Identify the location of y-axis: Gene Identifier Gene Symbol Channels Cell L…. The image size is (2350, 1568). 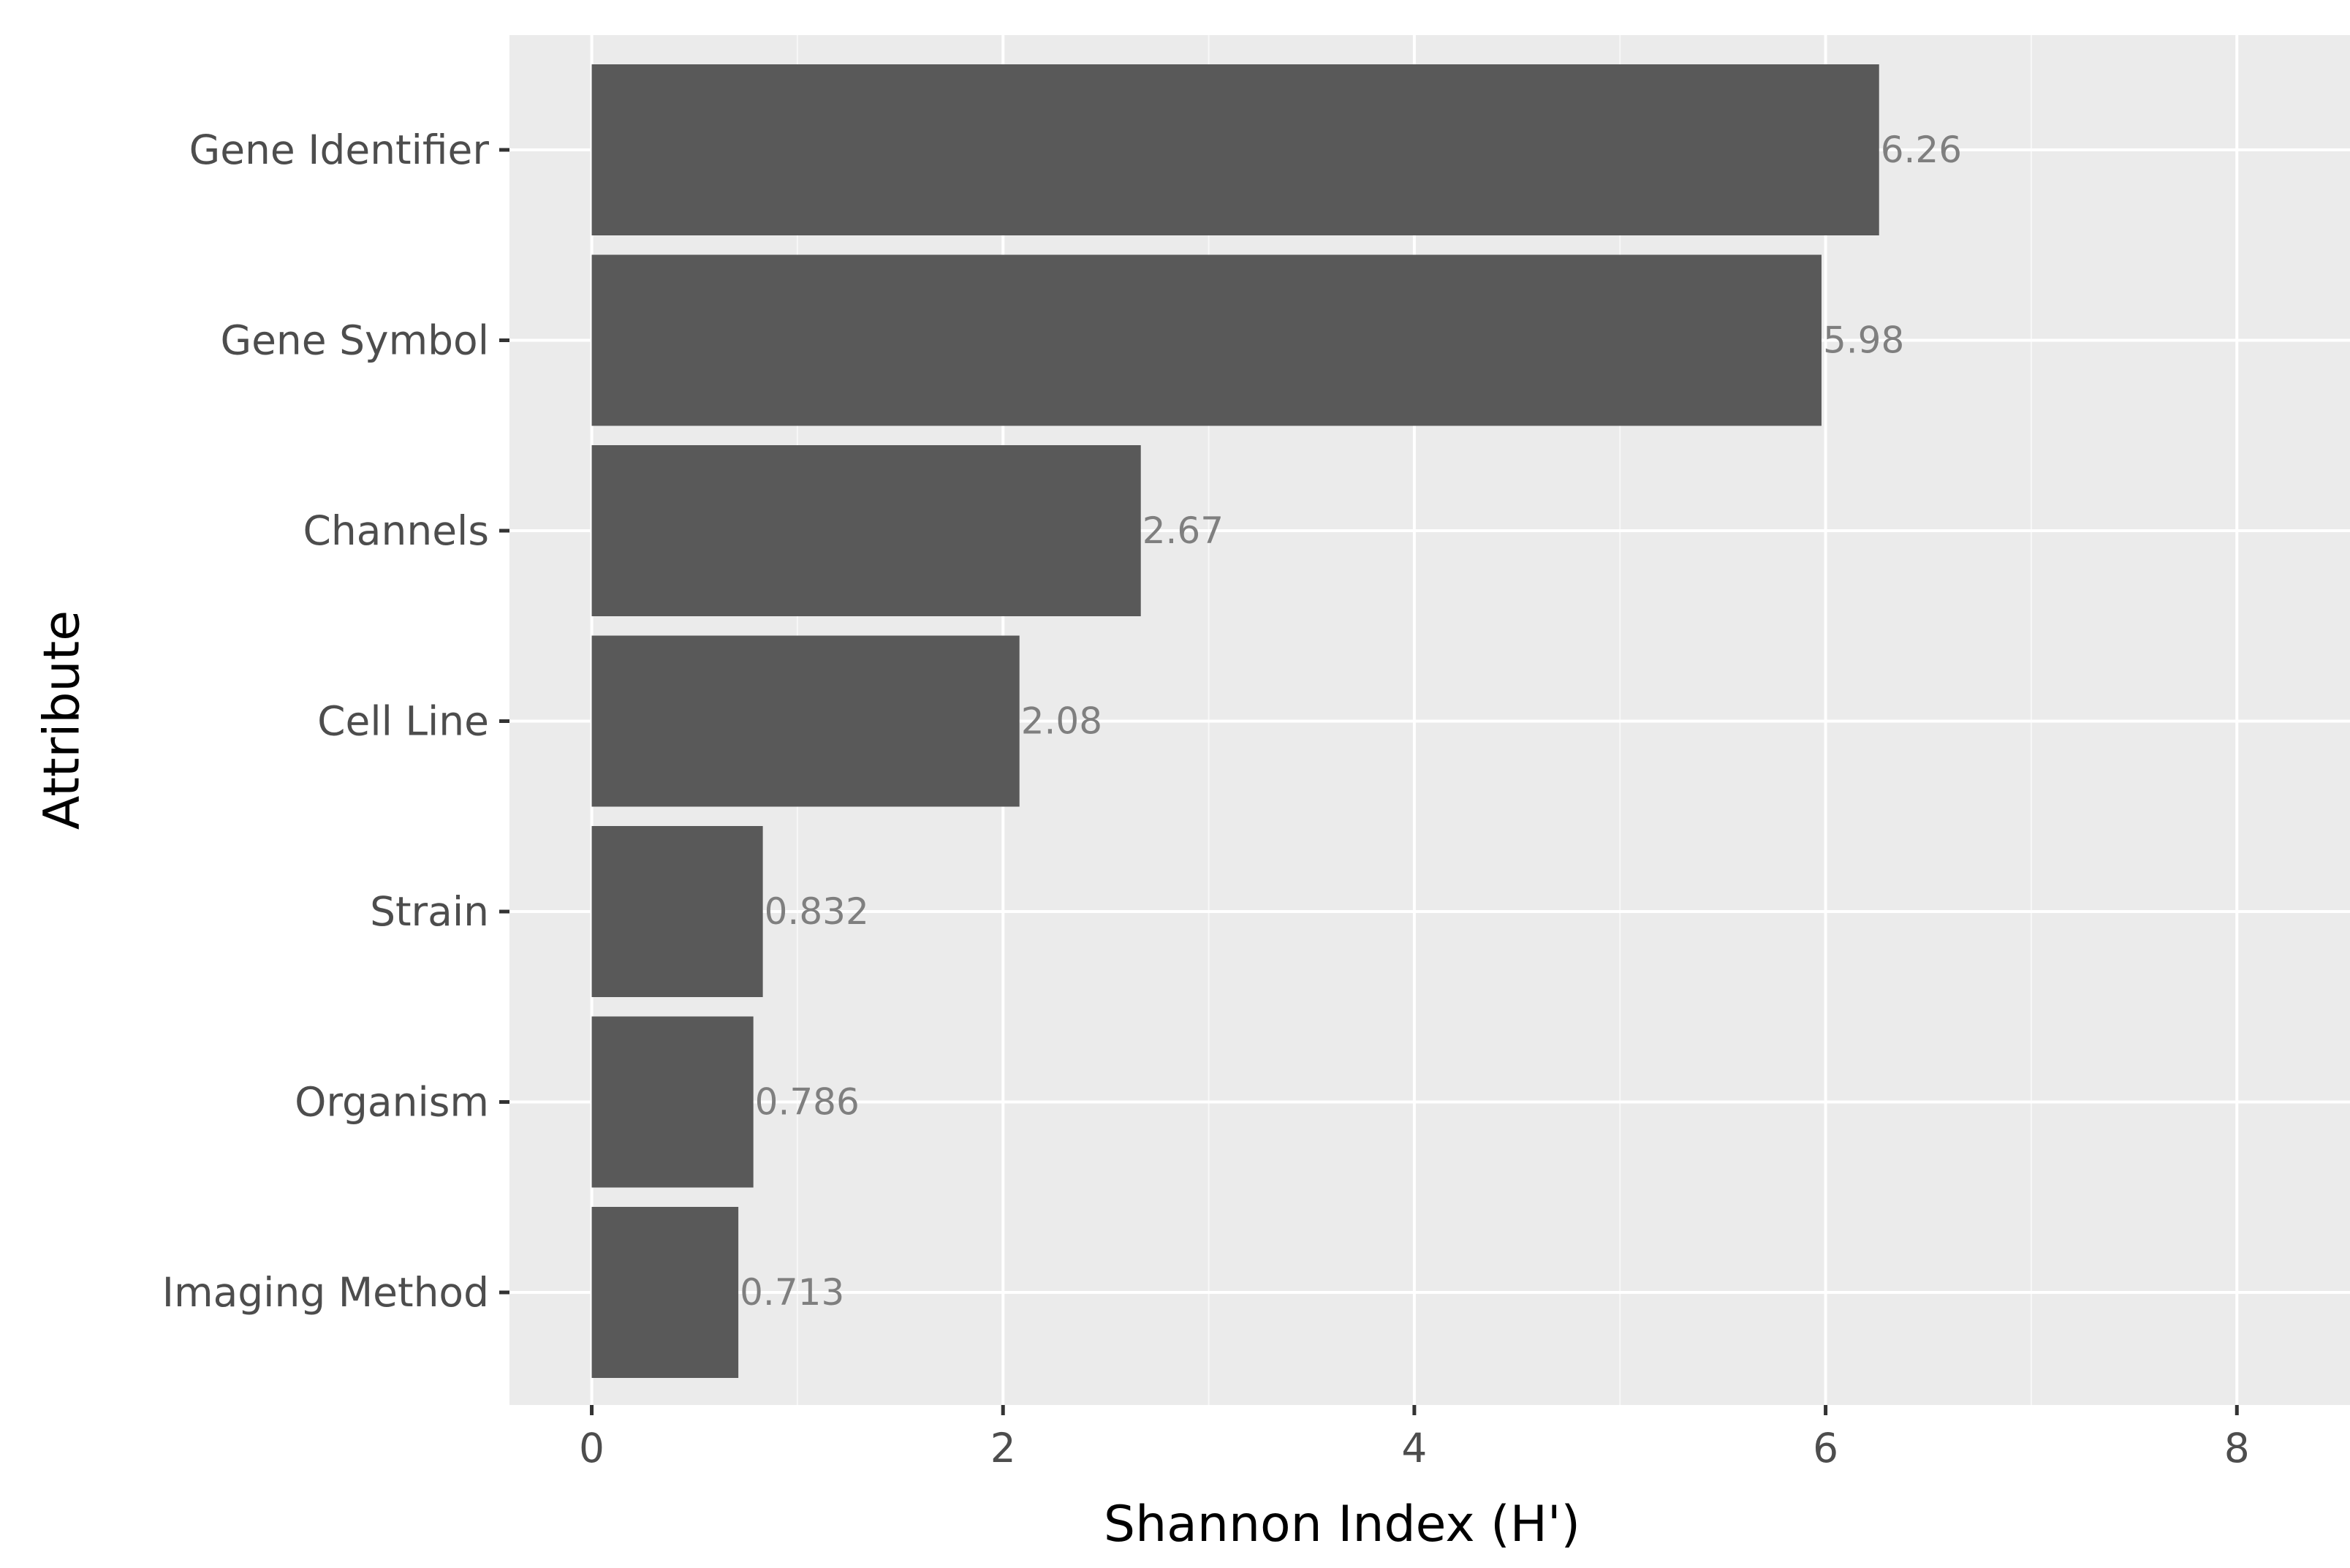
(335, 721).